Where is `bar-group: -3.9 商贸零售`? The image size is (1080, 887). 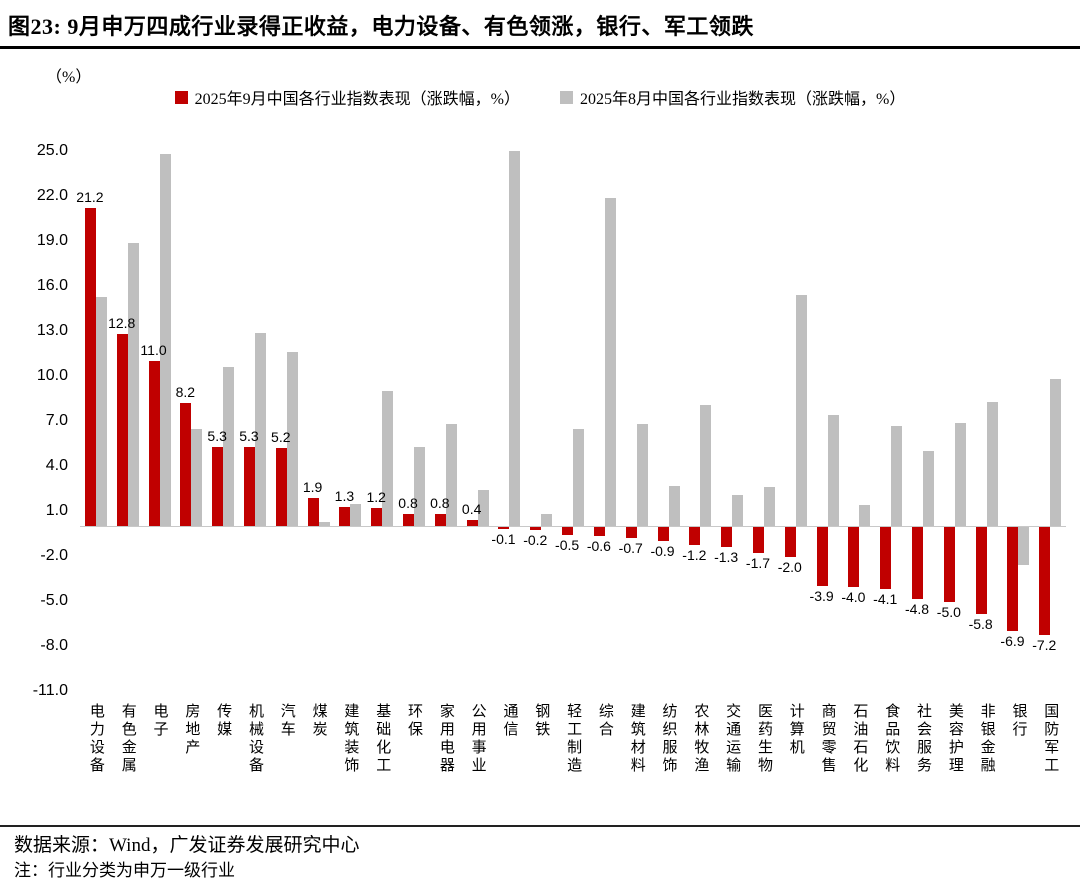 bar-group: -3.9 商贸零售 is located at coordinates (827, 481).